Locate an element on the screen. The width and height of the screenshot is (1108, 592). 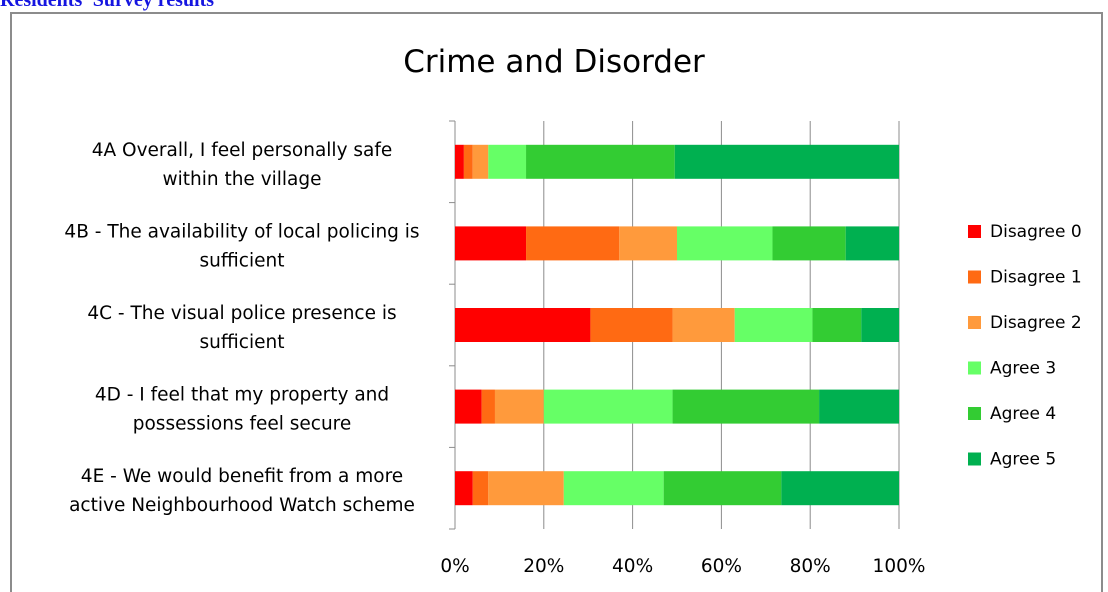
x-tick-label: 80% is located at coordinates (810, 566).